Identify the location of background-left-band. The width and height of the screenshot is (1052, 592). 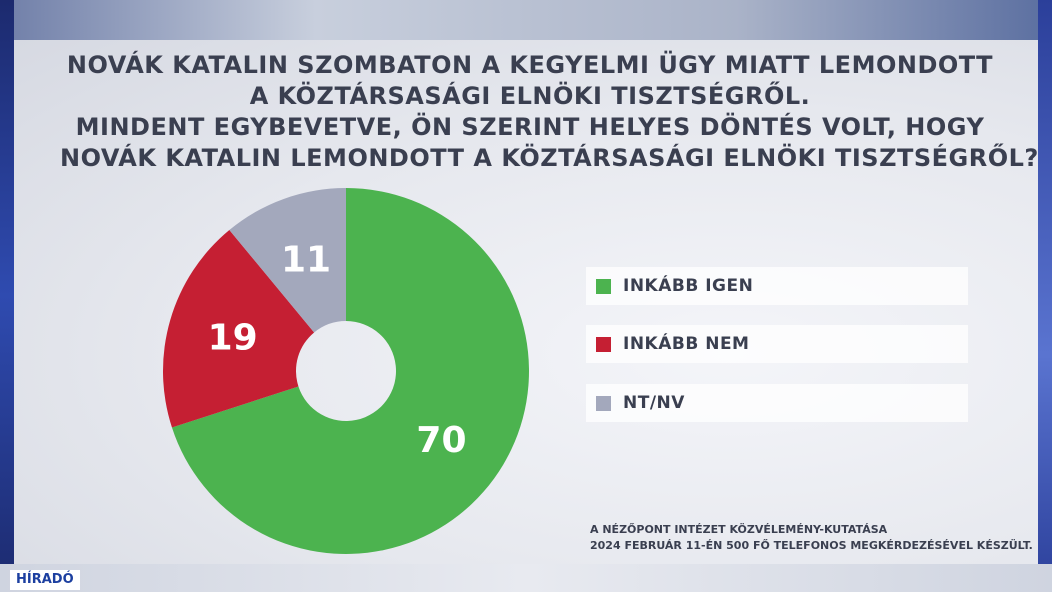
(7, 296).